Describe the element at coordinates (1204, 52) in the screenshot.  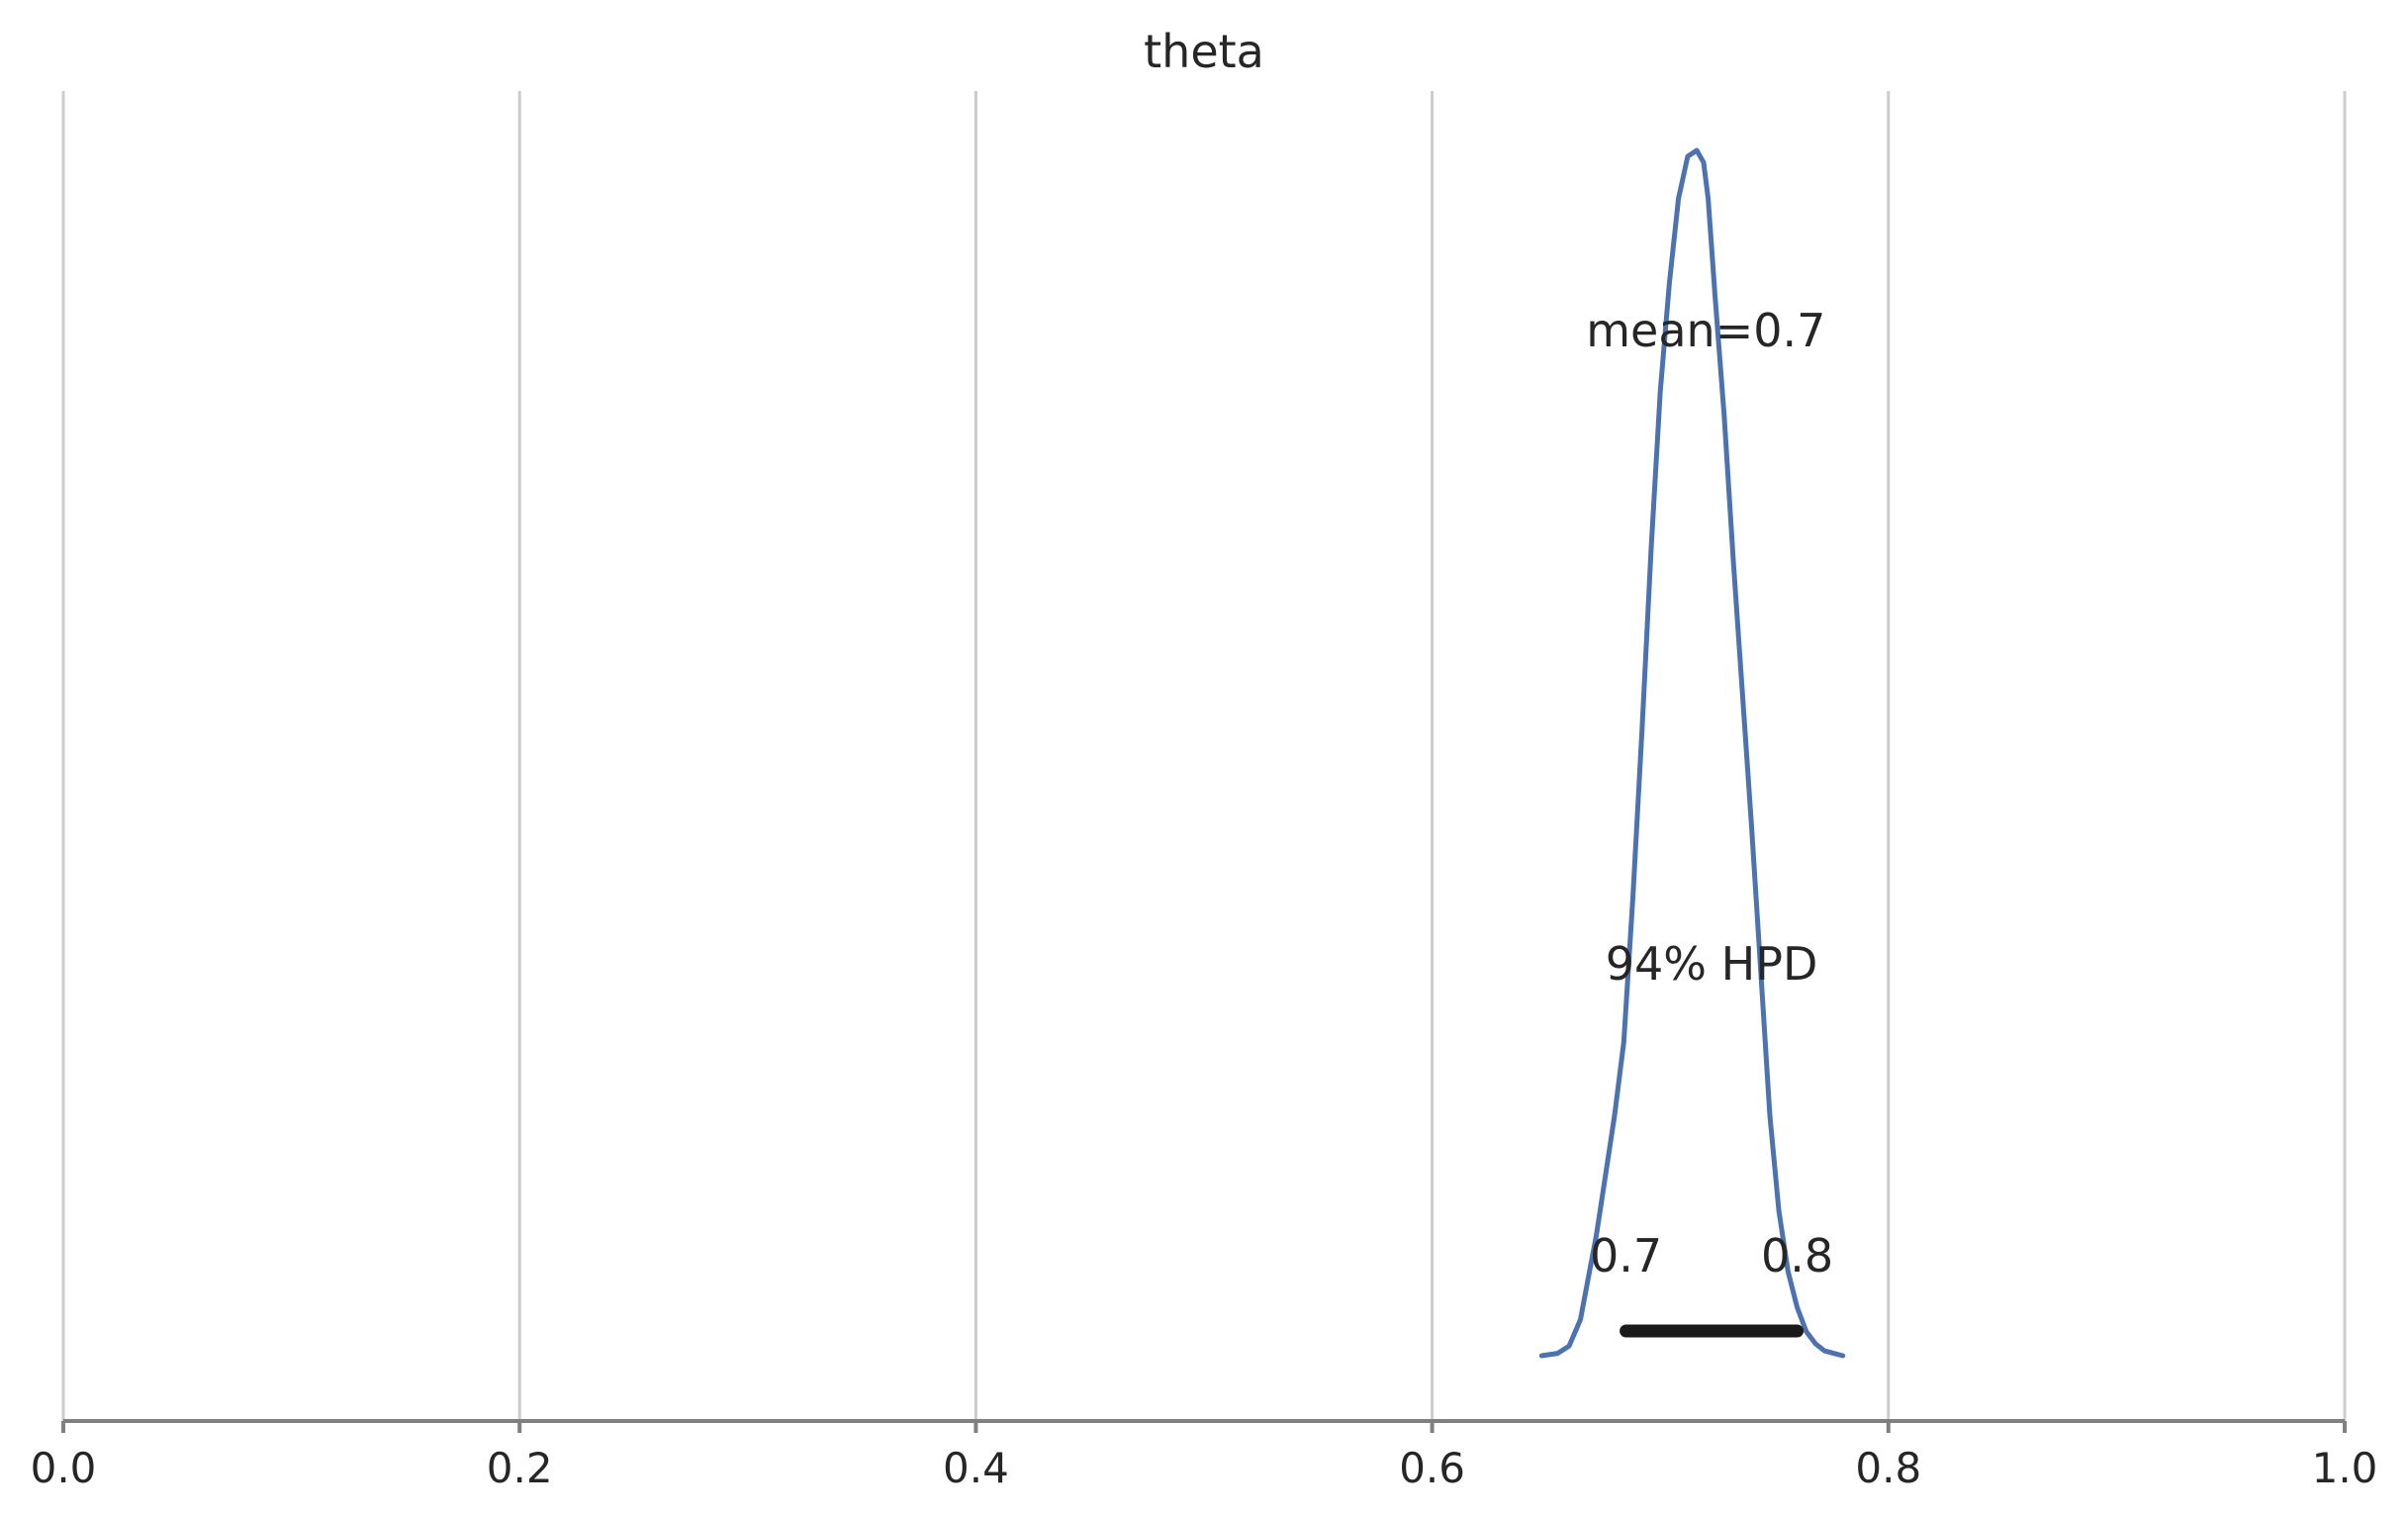
I see `chart-title: theta` at that location.